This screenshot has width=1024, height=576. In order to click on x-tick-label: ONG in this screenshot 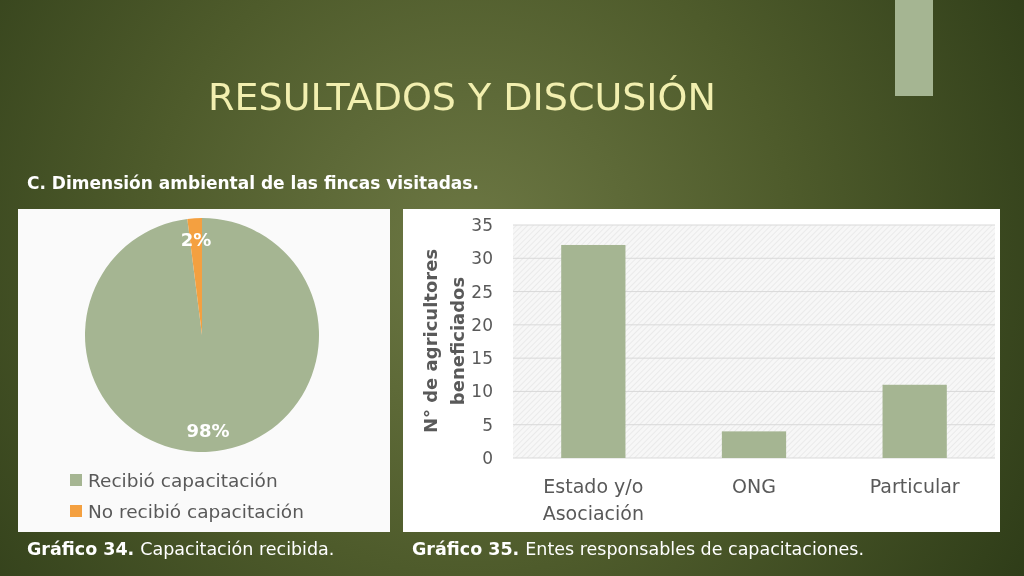, I will do `click(754, 486)`.